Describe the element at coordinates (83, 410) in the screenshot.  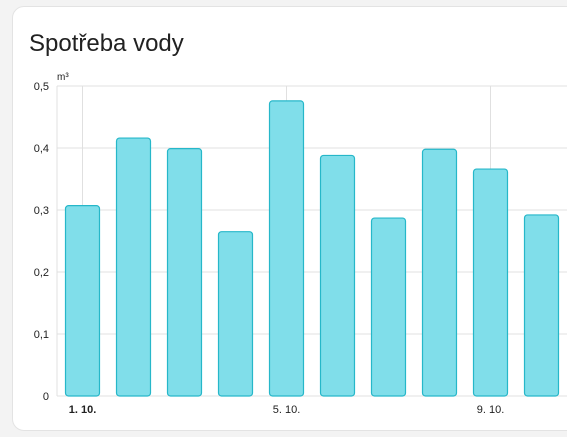
I see `x-tick-label: 1. 10.` at that location.